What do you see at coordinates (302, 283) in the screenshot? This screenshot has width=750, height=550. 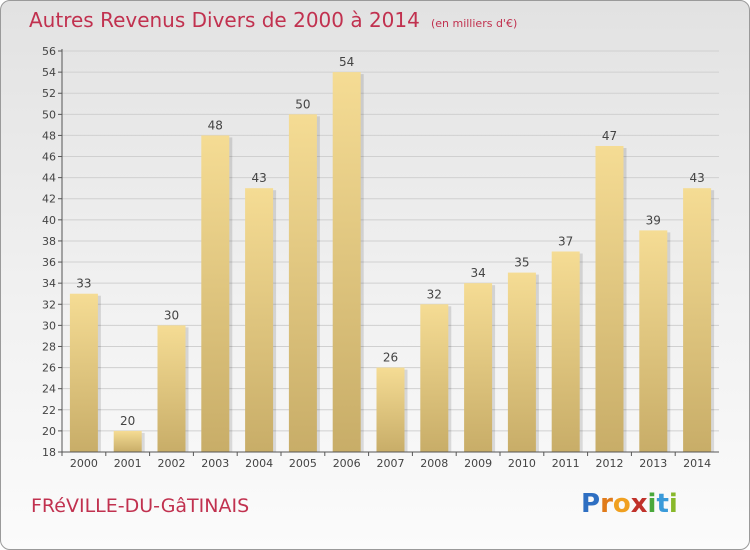 I see `bar-2005` at bounding box center [302, 283].